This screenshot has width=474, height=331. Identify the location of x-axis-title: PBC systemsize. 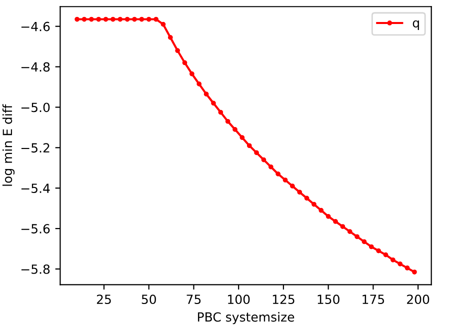
(246, 318).